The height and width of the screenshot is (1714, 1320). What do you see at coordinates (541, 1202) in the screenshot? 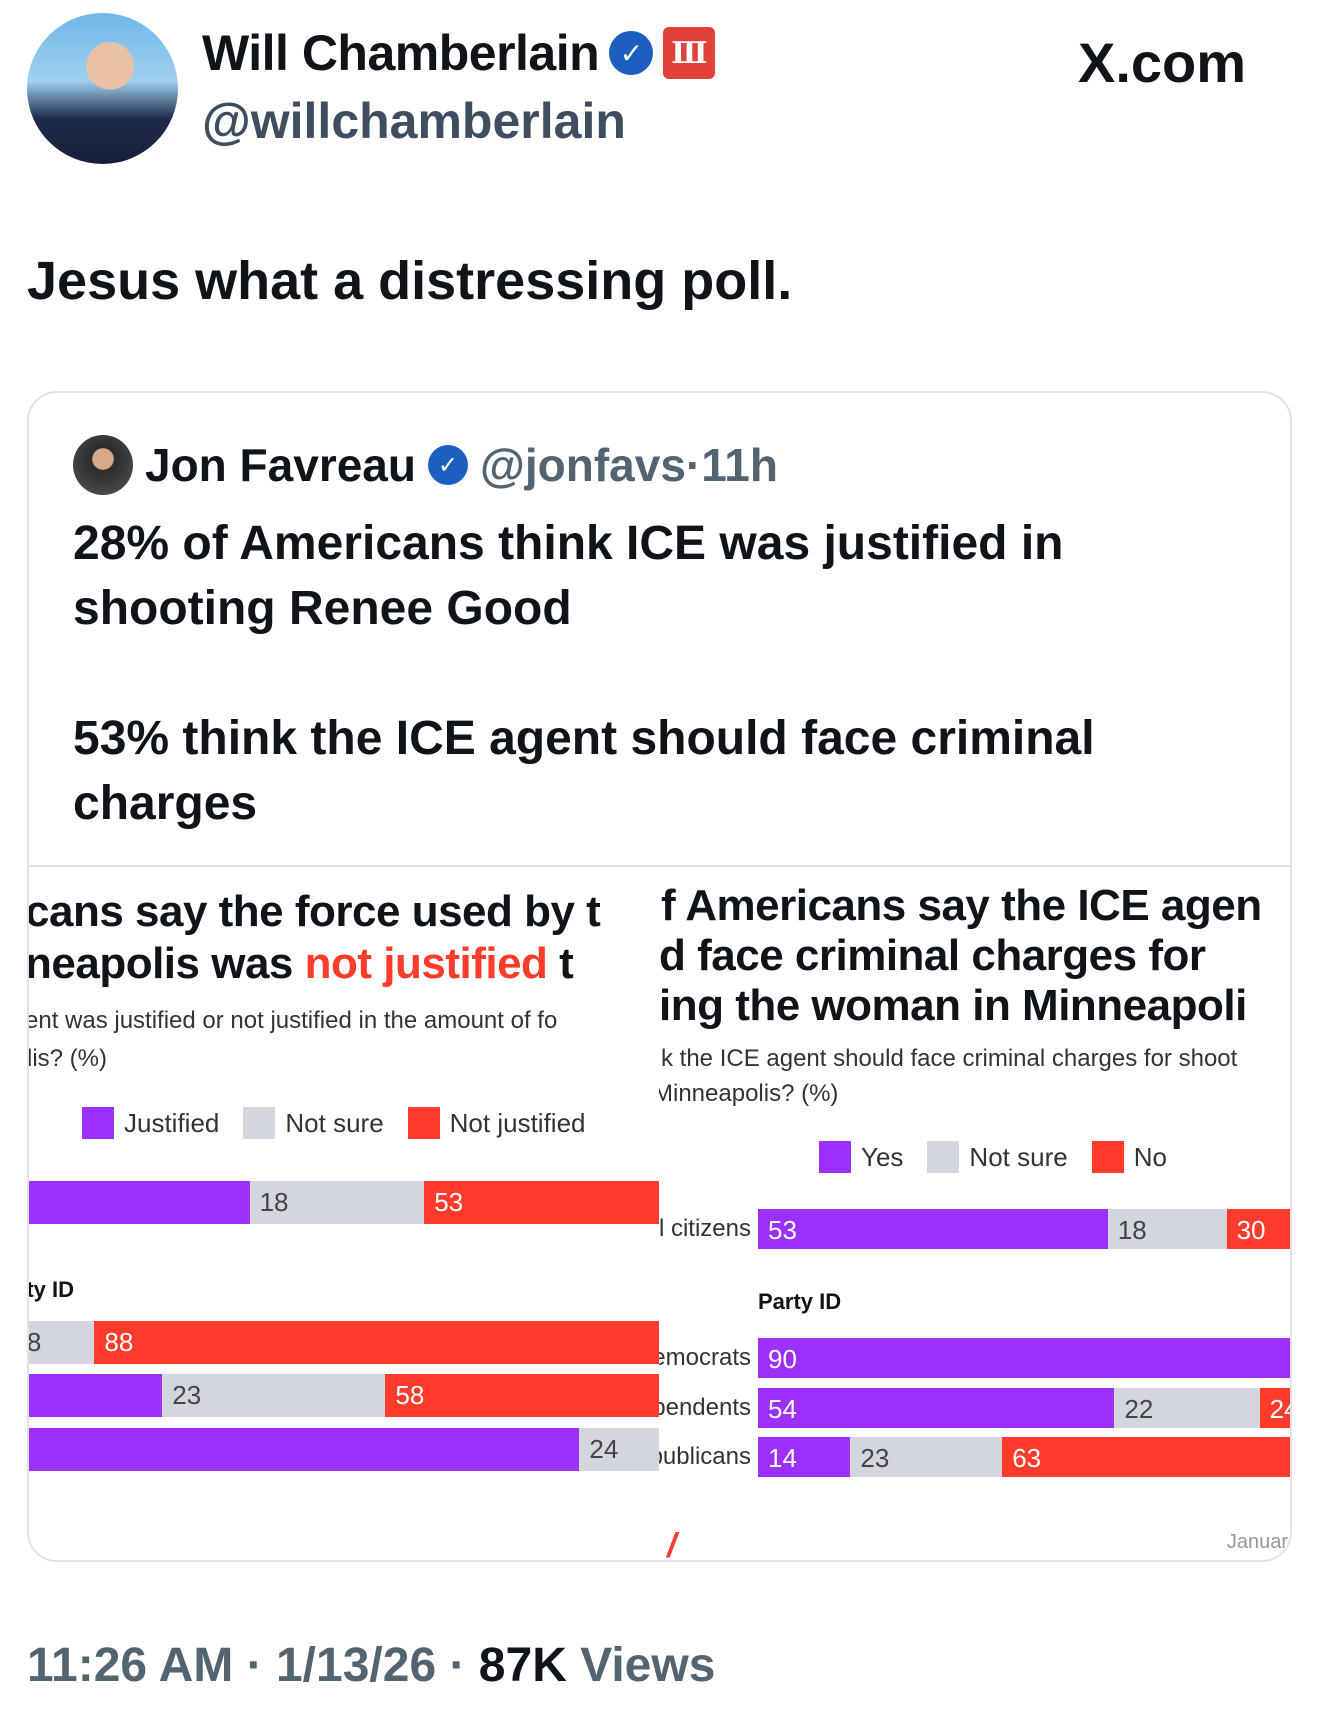
I see `bar-segment-not-justified: 53` at bounding box center [541, 1202].